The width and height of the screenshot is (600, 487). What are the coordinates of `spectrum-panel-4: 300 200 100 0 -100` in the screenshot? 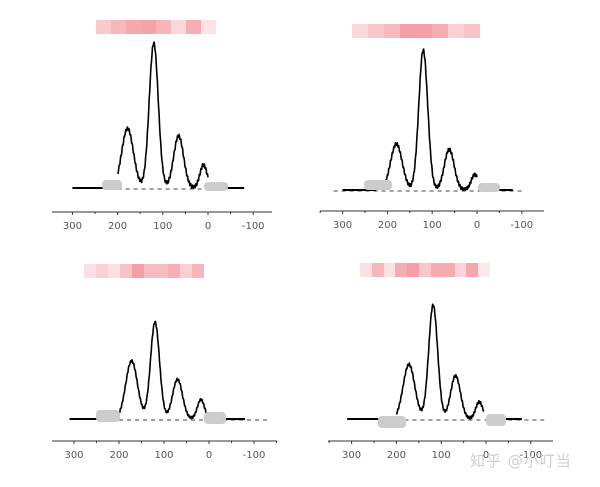 It's located at (440, 382).